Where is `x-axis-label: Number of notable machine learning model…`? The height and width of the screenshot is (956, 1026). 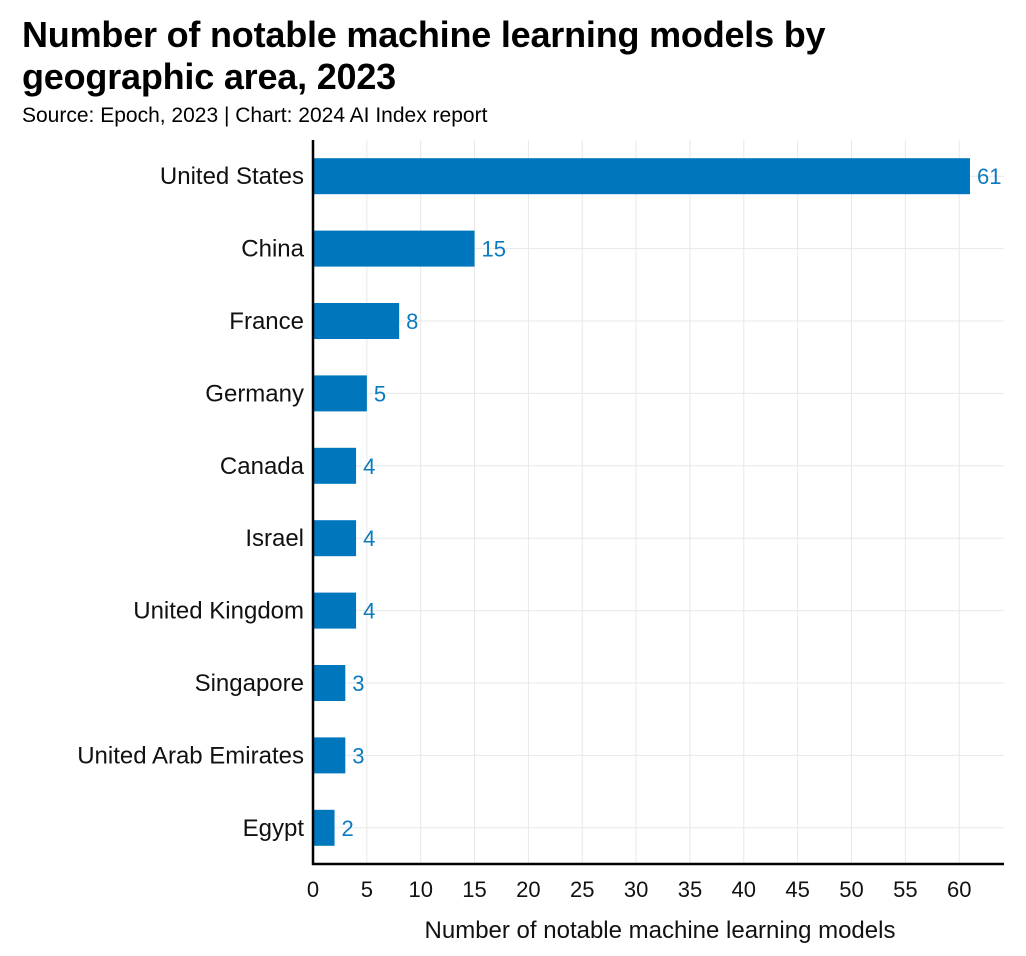
x-axis-label: Number of notable machine learning model… is located at coordinates (660, 930).